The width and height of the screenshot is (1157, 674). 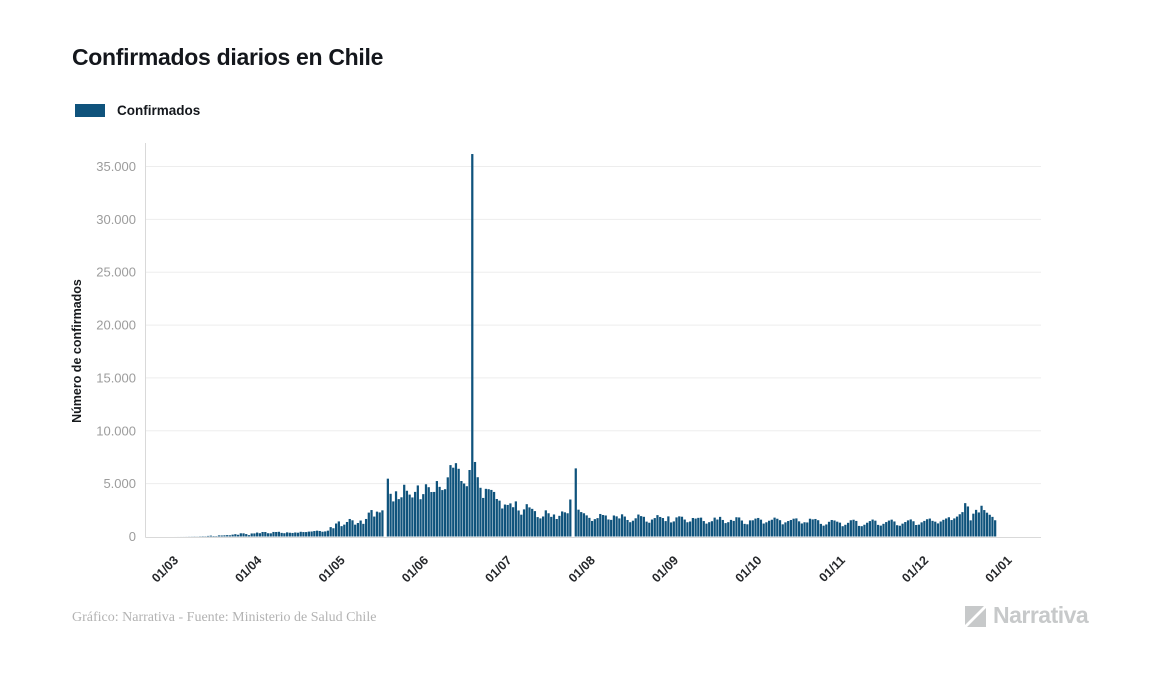 I want to click on y-tick-label: 0, so click(x=132, y=536).